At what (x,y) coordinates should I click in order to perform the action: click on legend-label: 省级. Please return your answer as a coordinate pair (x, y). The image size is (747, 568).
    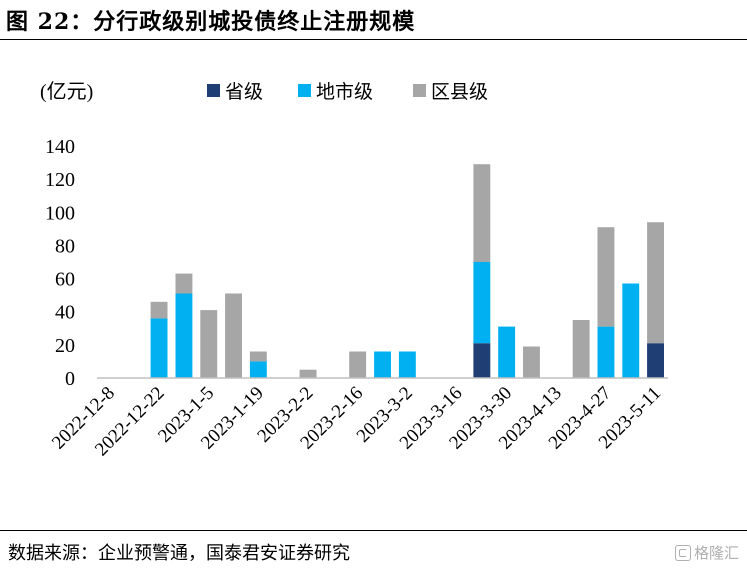
    Looking at the image, I should click on (244, 92).